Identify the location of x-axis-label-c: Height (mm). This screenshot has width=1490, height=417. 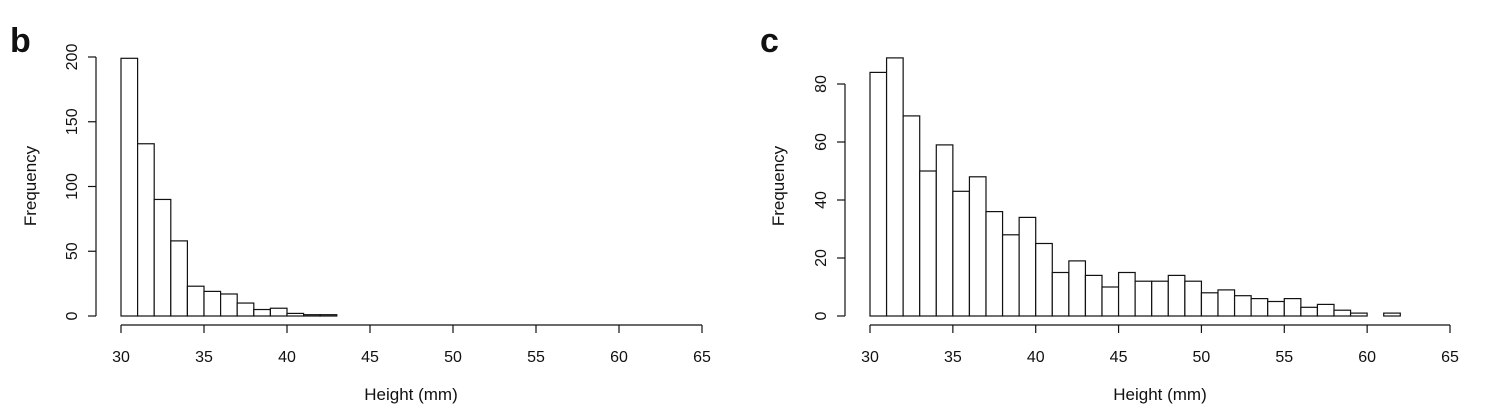
(1160, 394).